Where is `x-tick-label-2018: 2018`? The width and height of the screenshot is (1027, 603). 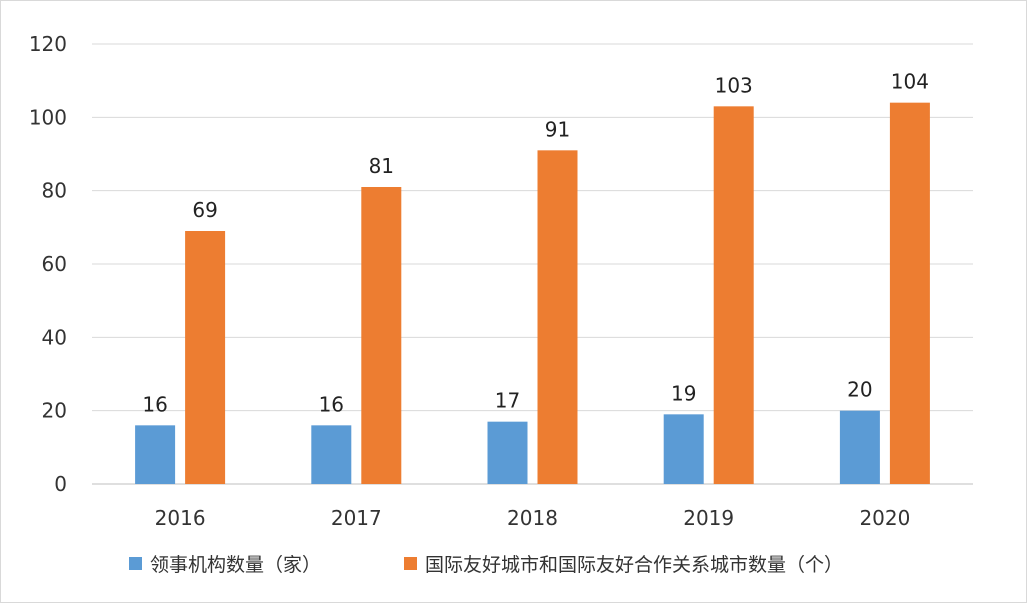
x-tick-label-2018: 2018 is located at coordinates (532, 518).